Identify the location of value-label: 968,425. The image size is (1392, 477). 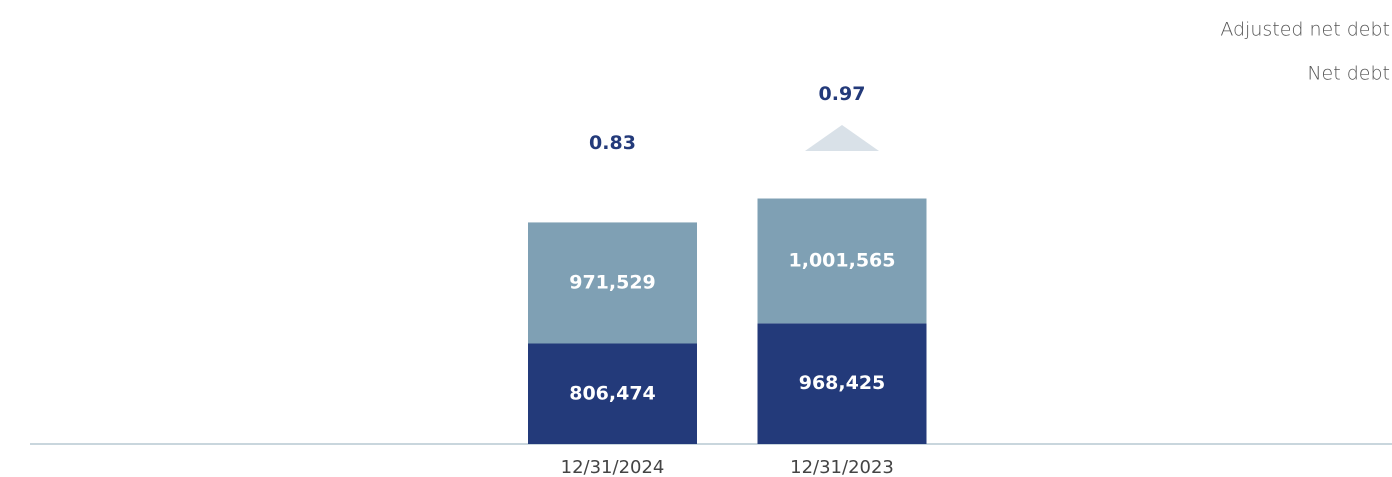
(842, 383).